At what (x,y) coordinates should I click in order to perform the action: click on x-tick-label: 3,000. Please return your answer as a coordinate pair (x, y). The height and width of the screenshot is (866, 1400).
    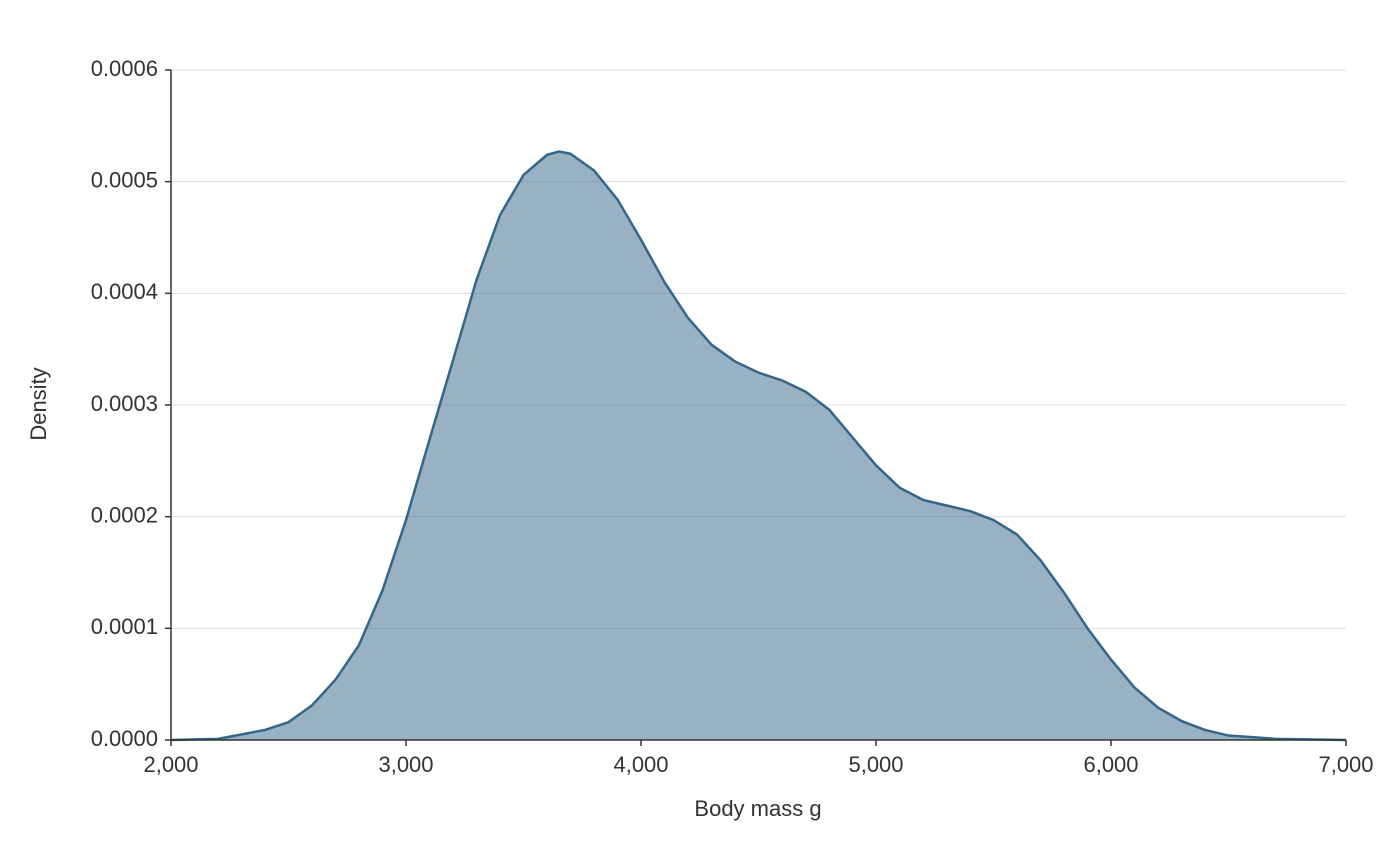
    Looking at the image, I should click on (405, 764).